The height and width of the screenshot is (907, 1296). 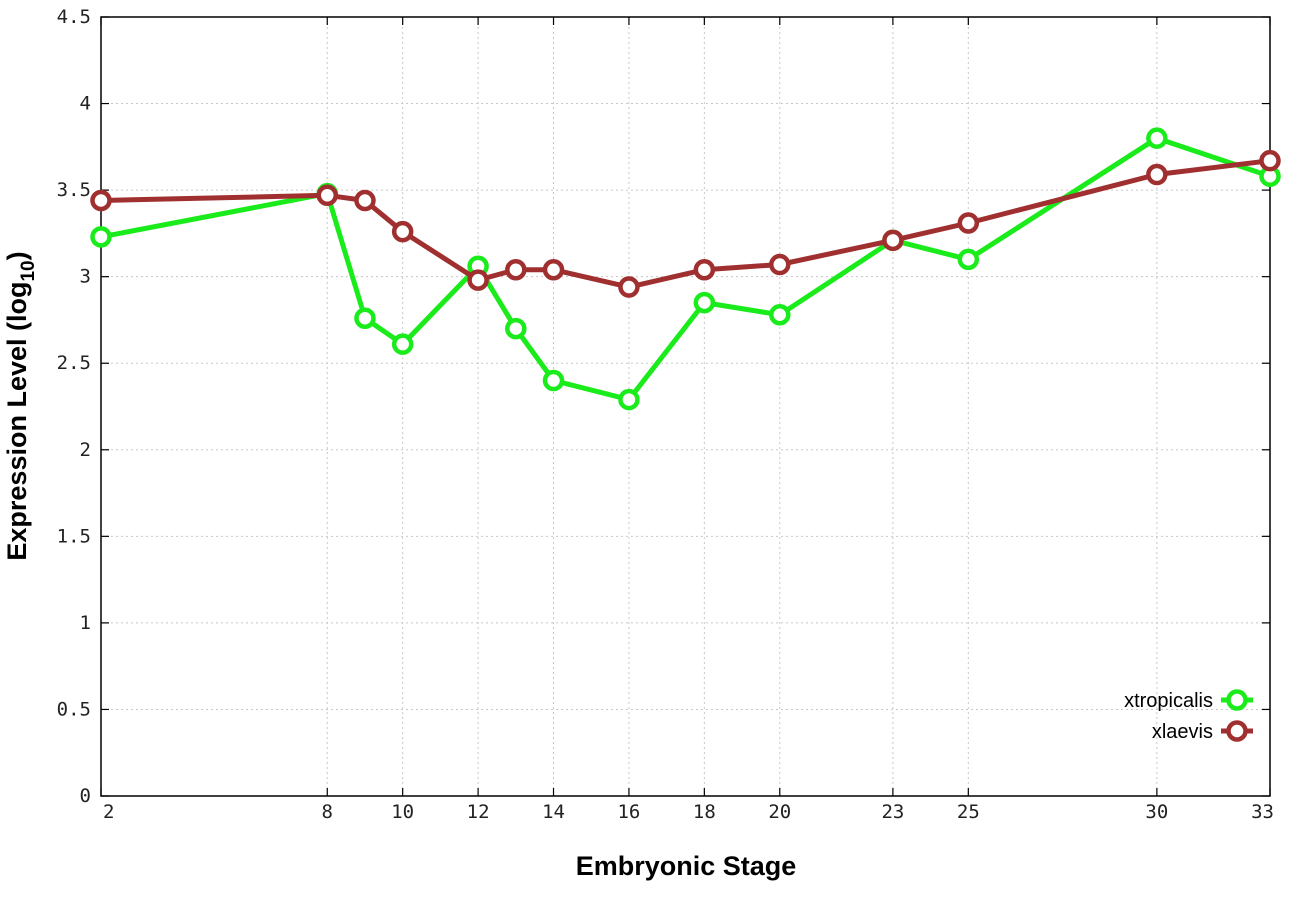 I want to click on x-tick-label: 8, so click(x=327, y=812).